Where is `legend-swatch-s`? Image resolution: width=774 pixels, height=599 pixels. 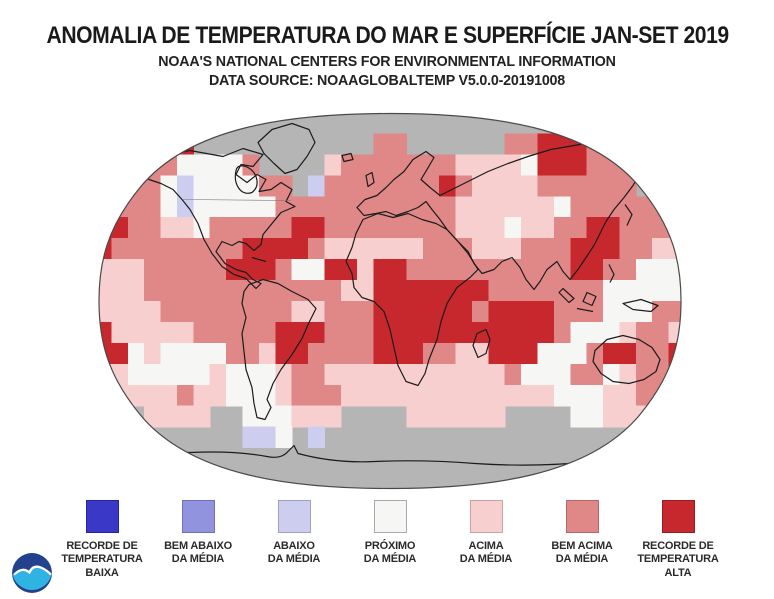 legend-swatch-s is located at coordinates (582, 516).